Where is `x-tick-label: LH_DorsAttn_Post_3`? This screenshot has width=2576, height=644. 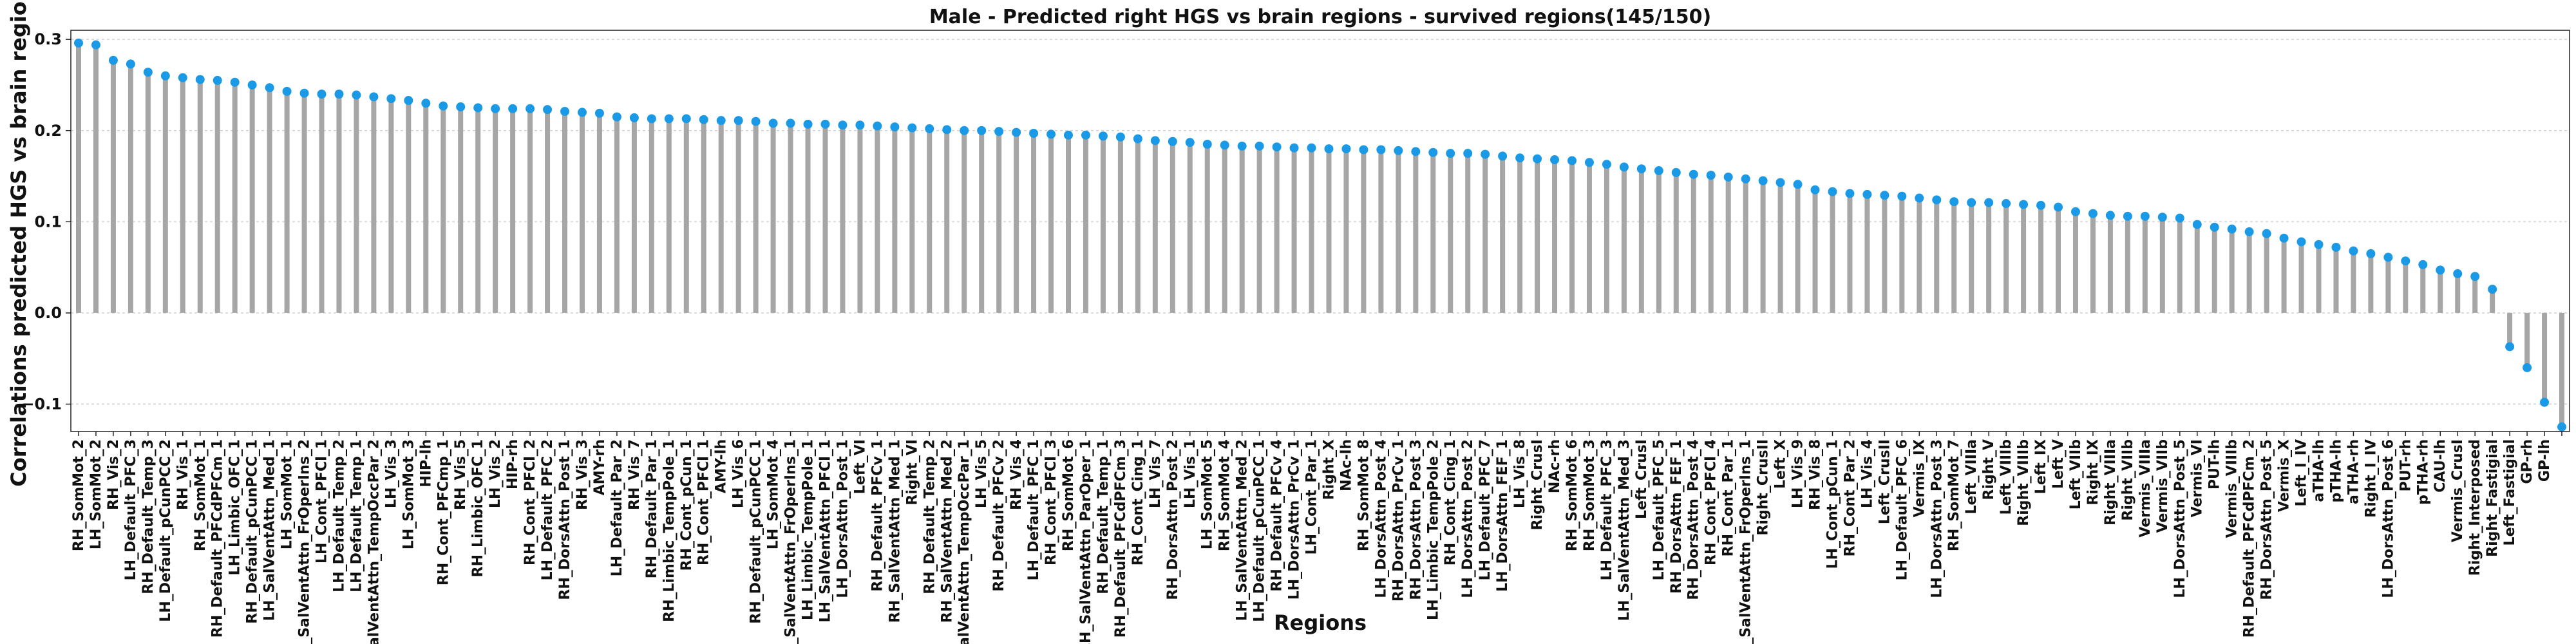
x-tick-label: LH_DorsAttn_Post_3 is located at coordinates (1937, 518).